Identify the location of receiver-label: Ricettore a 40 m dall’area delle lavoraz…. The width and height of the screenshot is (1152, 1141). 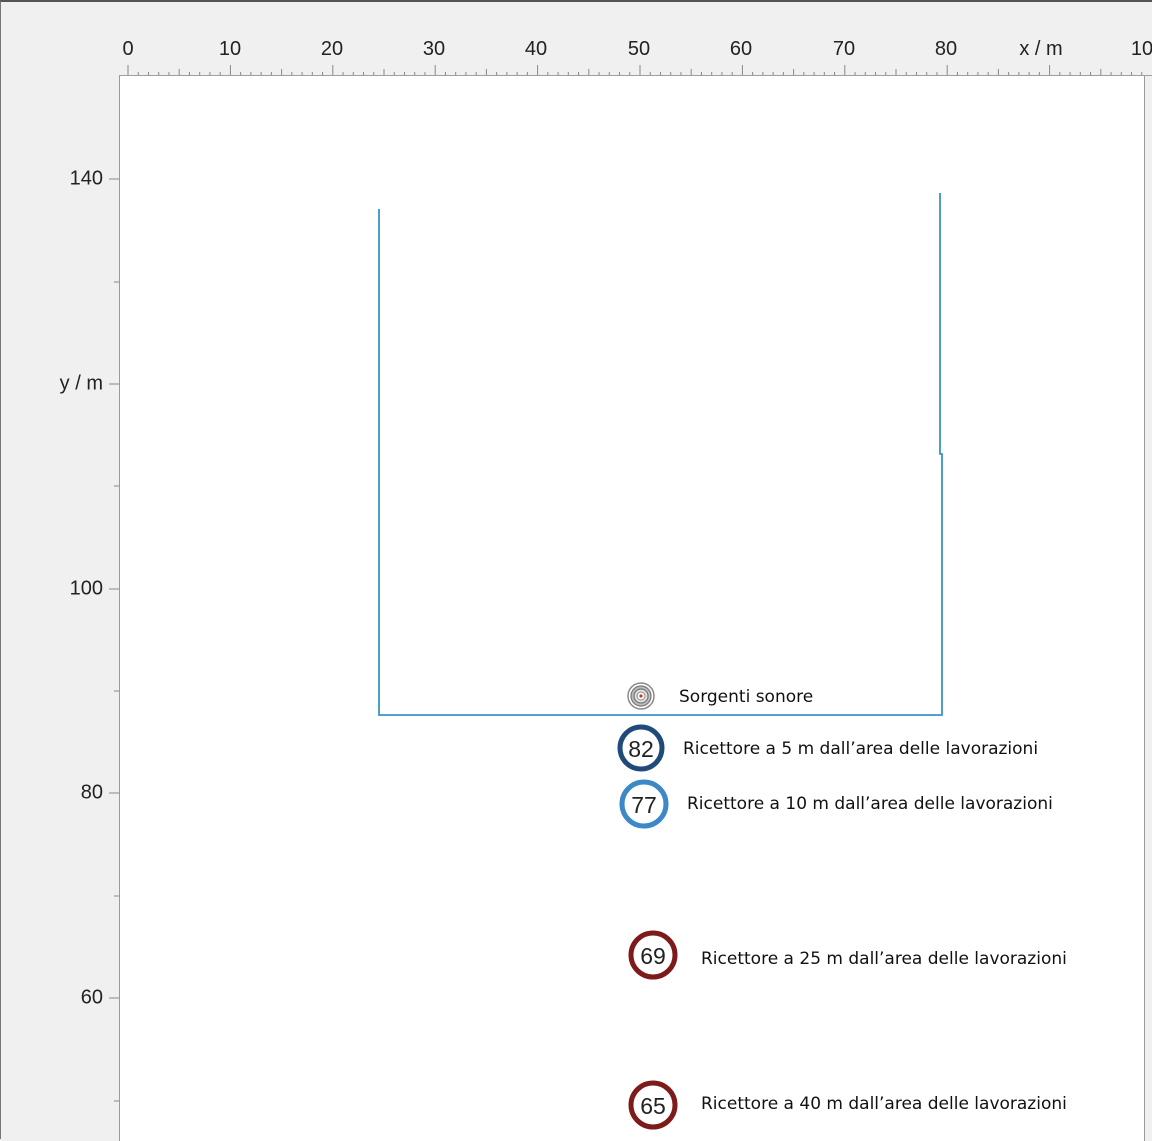
(884, 1104).